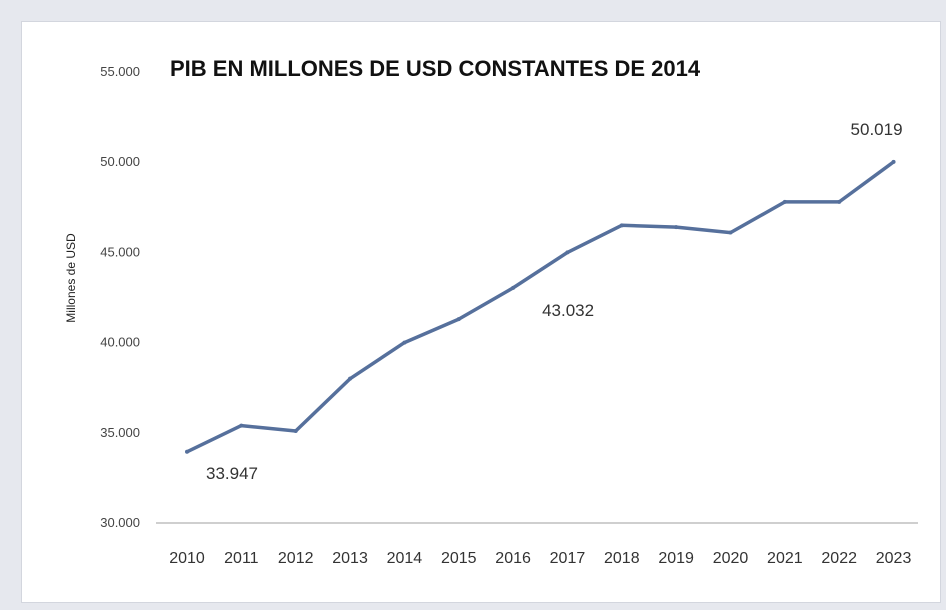 This screenshot has height=610, width=946. I want to click on y-tick-label: 50.000, so click(120, 161).